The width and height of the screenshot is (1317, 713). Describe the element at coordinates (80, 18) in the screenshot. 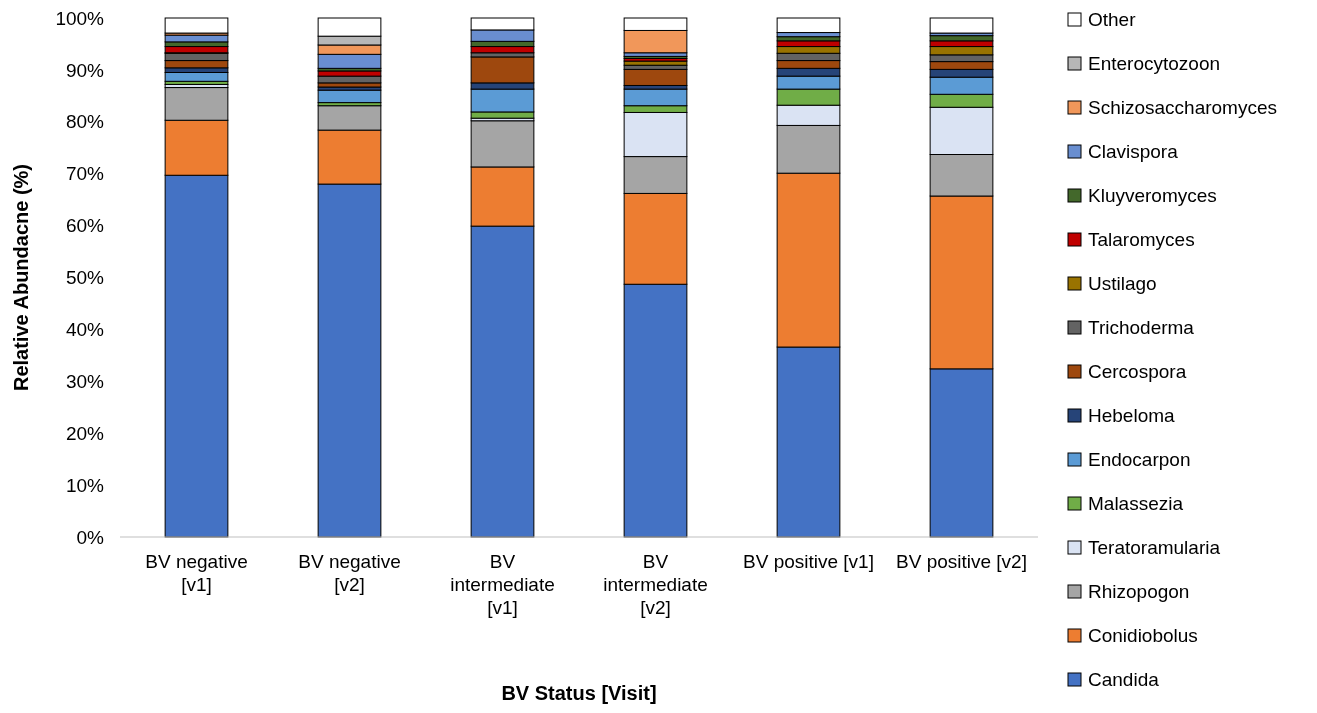

I see `y-tick-label: 100%` at that location.